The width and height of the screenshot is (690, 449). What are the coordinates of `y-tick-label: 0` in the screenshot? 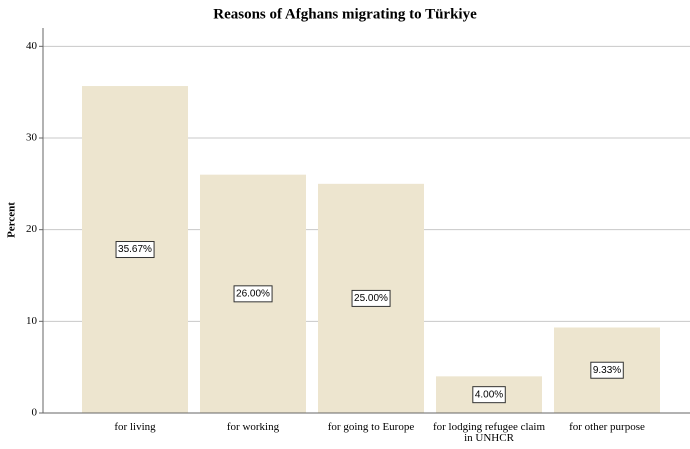 It's located at (35, 413).